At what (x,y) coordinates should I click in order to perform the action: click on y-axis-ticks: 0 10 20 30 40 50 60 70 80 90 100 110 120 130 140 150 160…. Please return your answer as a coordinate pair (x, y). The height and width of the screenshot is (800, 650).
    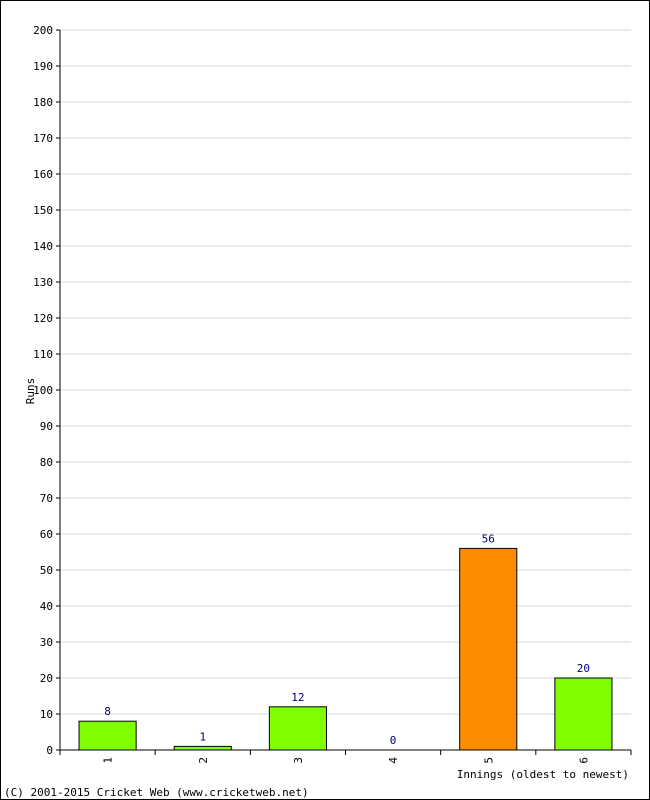
    Looking at the image, I should click on (46, 390).